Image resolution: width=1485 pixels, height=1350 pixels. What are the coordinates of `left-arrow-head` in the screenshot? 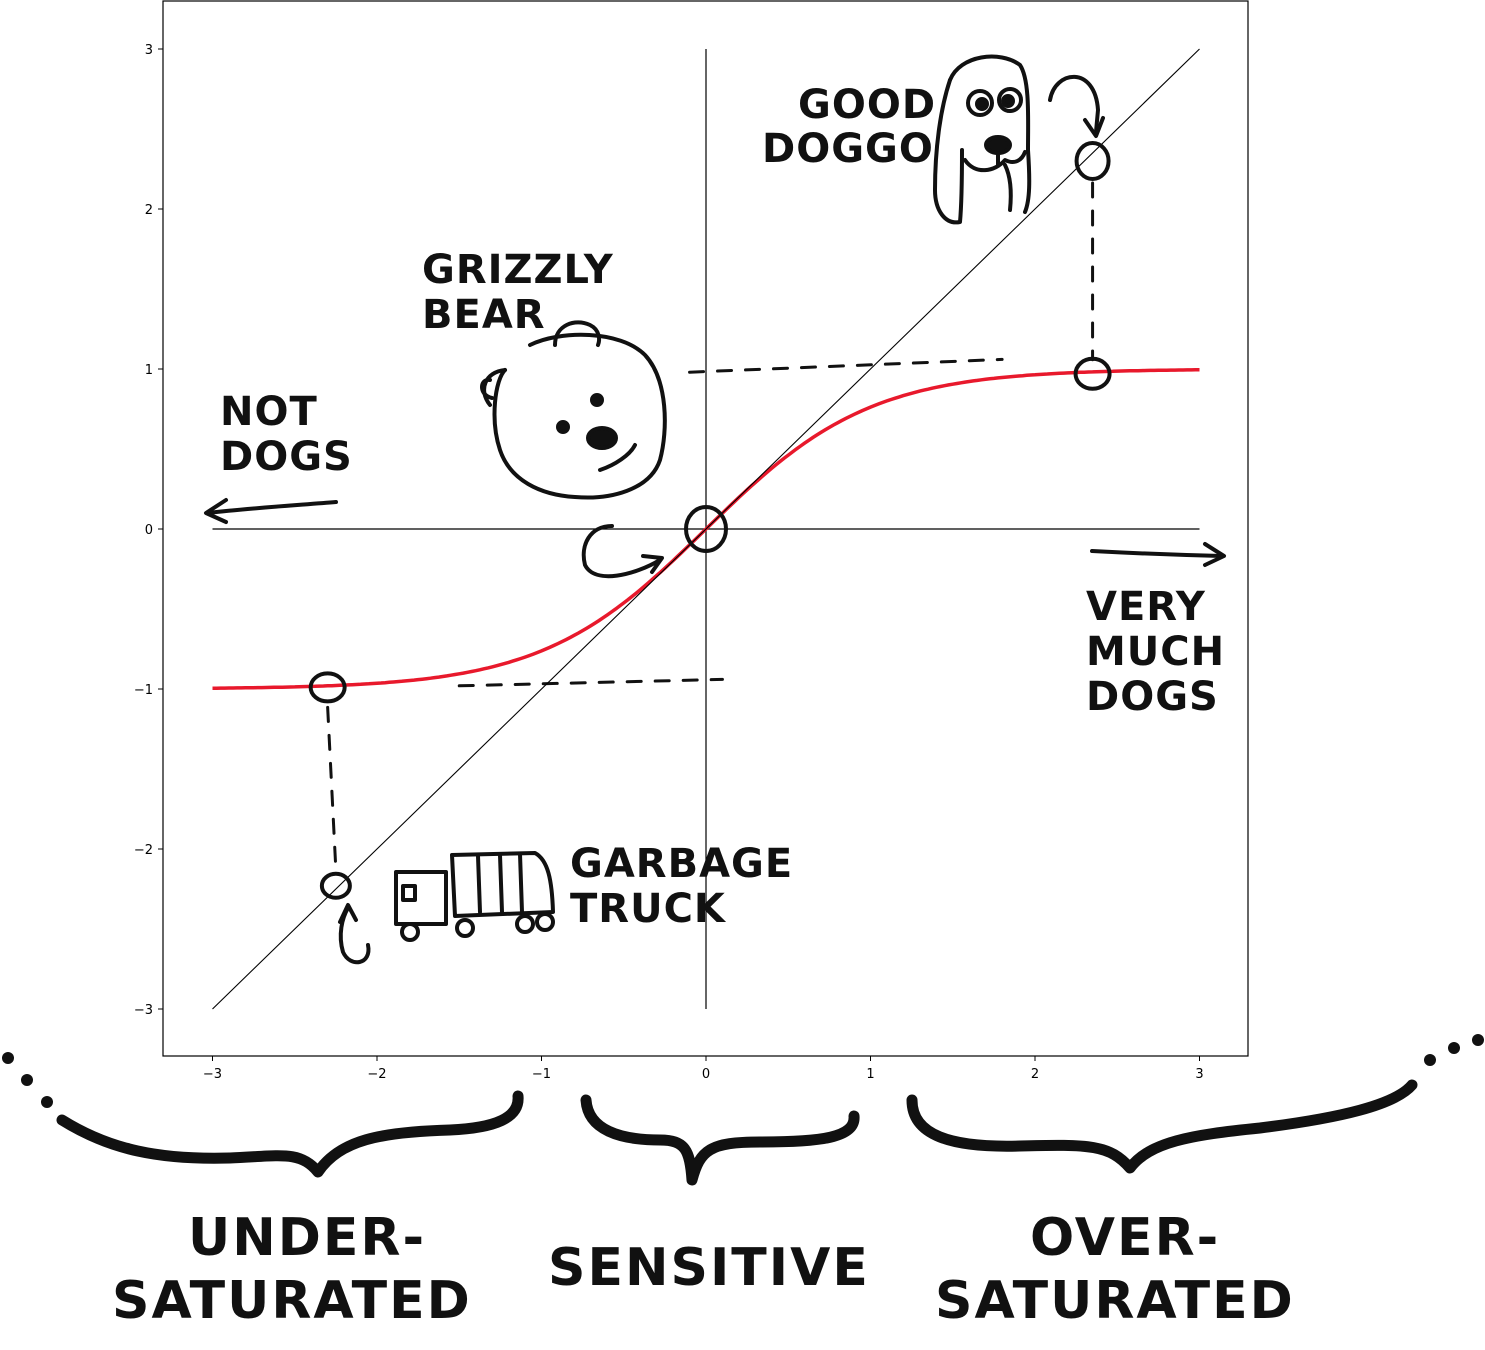 It's located at (216, 511).